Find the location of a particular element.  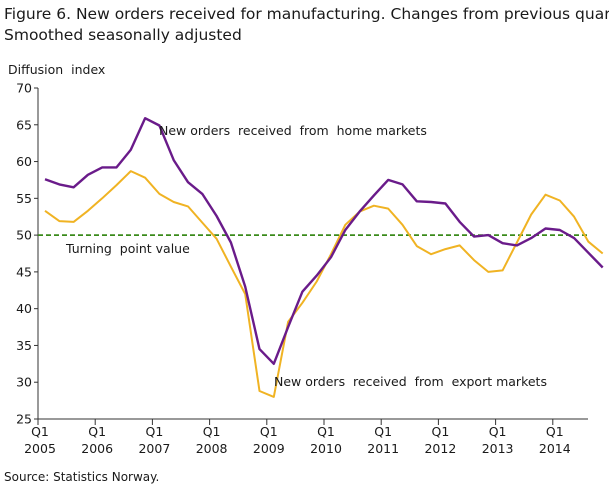

y-tick-label: 60 is located at coordinates (24, 161).